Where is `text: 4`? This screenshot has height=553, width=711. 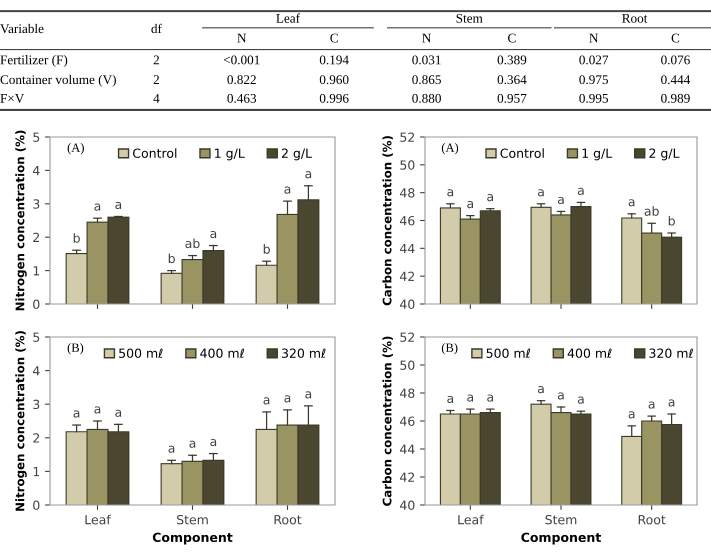
text: 4 is located at coordinates (156, 98).